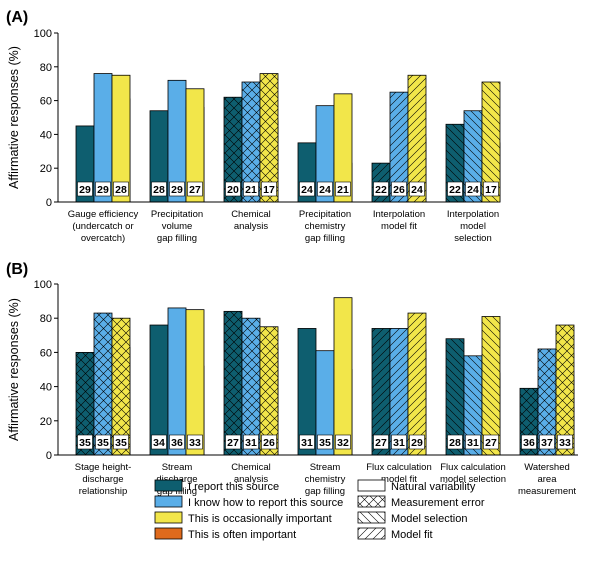  Describe the element at coordinates (195, 190) in the screenshot. I see `count-label: 27` at that location.